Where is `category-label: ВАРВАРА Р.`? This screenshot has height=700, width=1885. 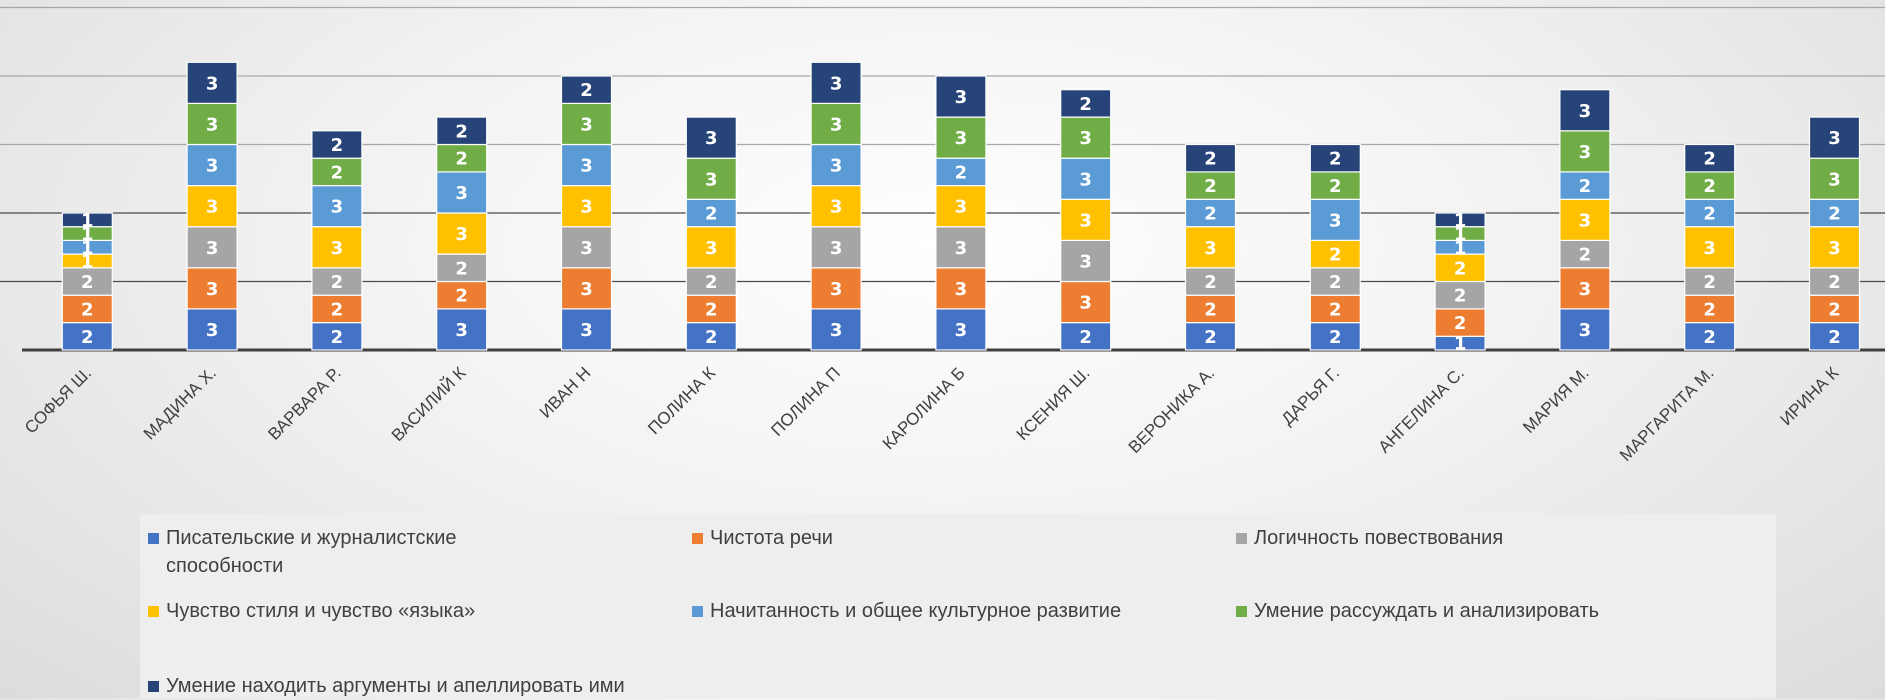
category-label: ВАРВАРА Р. is located at coordinates (304, 403).